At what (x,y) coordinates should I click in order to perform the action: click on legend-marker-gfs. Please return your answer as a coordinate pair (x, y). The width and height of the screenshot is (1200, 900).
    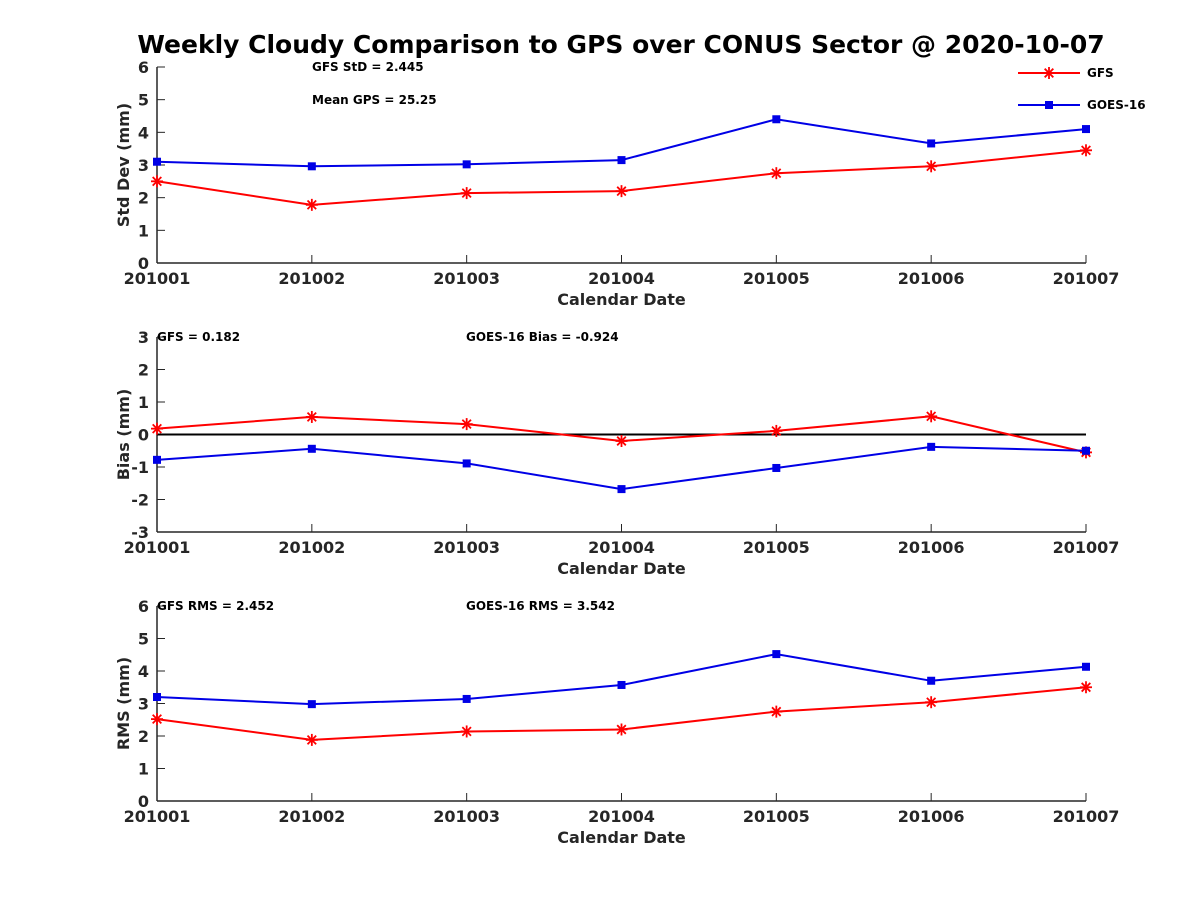
    Looking at the image, I should click on (1049, 73).